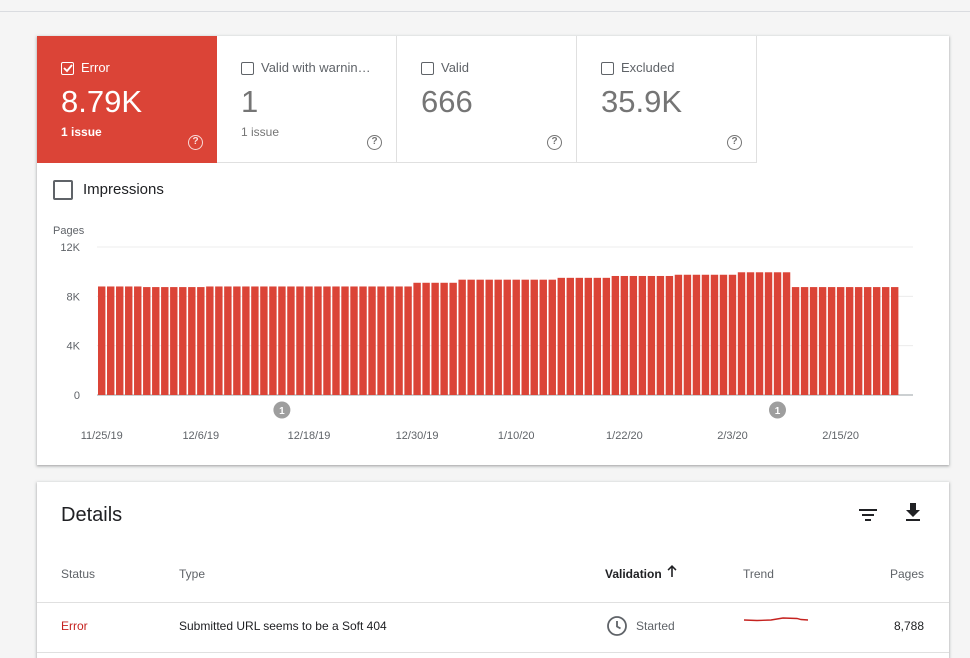 Image resolution: width=970 pixels, height=658 pixels. I want to click on download-icon, so click(913, 512).